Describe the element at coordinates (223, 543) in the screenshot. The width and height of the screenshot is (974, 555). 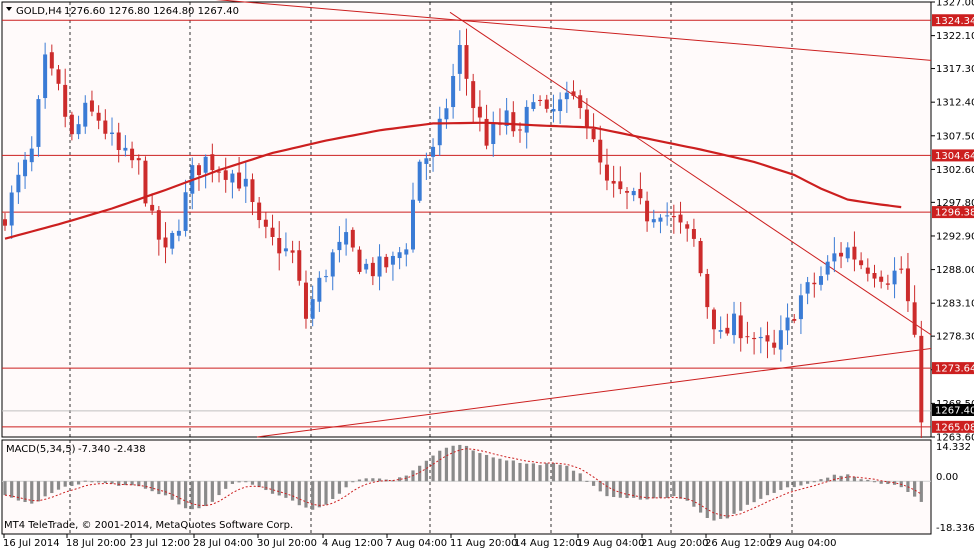
I see `time-tick-label: 28 Jul 04:00` at that location.